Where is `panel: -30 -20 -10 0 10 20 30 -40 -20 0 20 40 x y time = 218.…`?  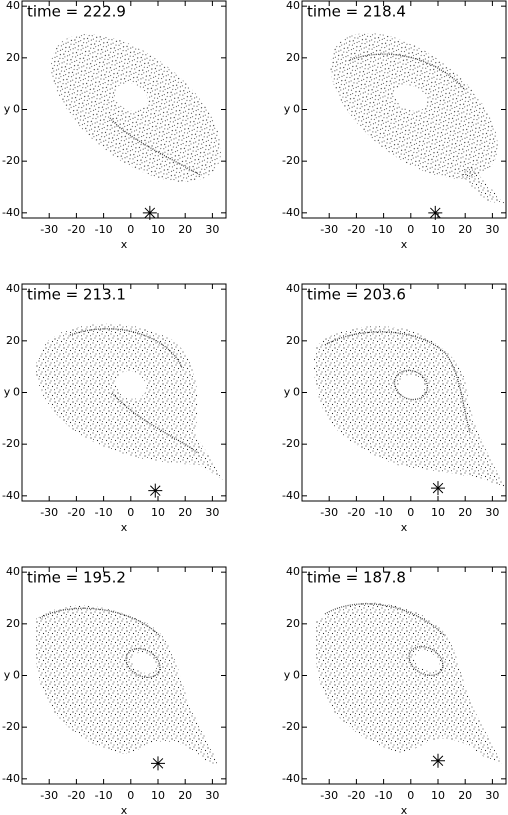 panel: -30 -20 -10 0 10 20 30 -40 -20 0 20 40 x y time = 218.… is located at coordinates (394, 124).